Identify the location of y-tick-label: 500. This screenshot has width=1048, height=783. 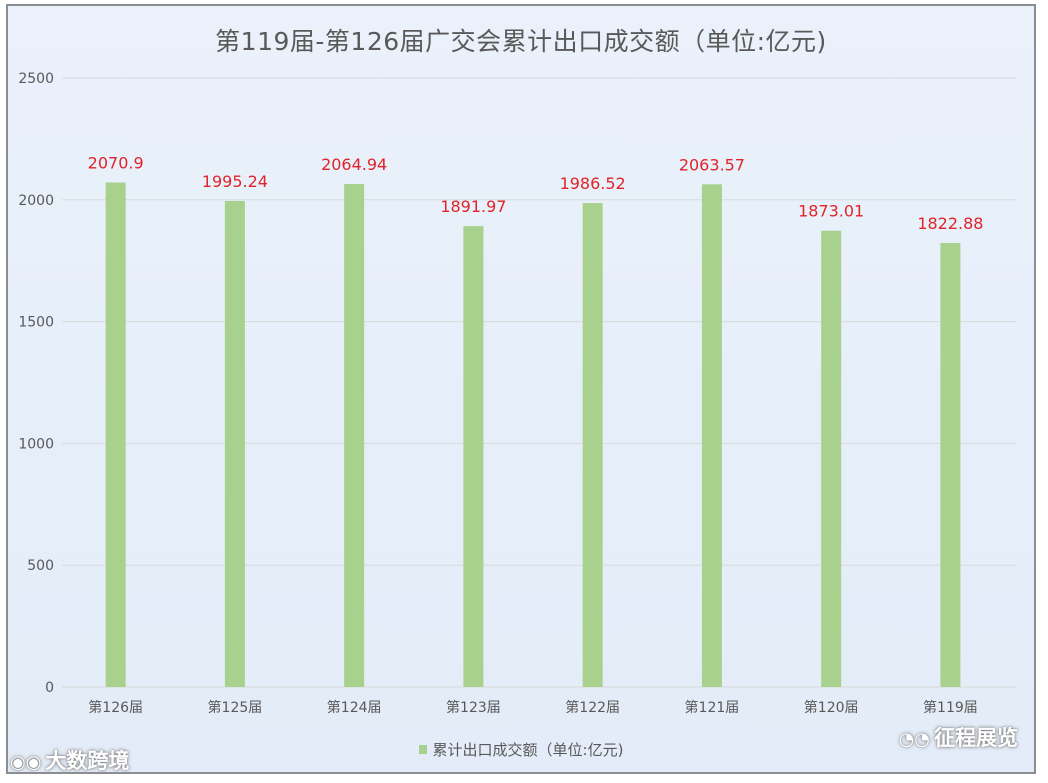
(40, 566).